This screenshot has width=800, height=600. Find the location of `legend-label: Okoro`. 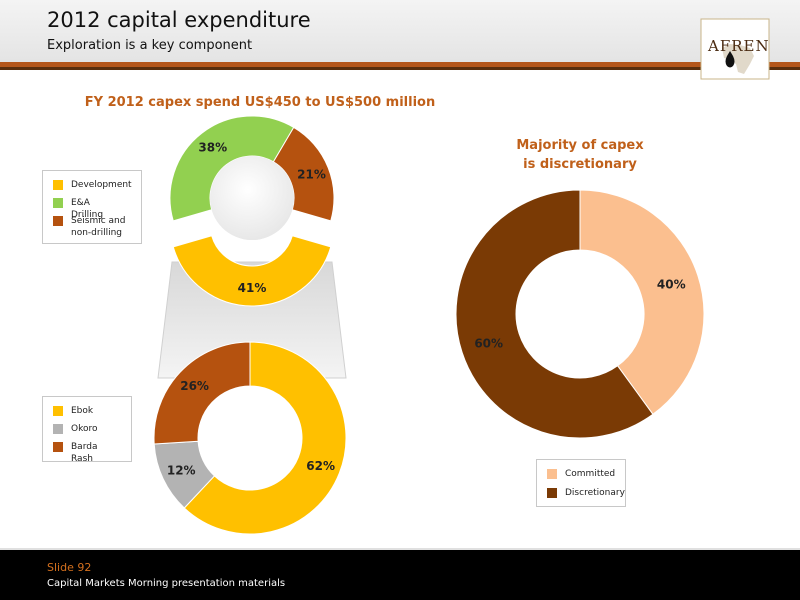

legend-label: Okoro is located at coordinates (84, 429).